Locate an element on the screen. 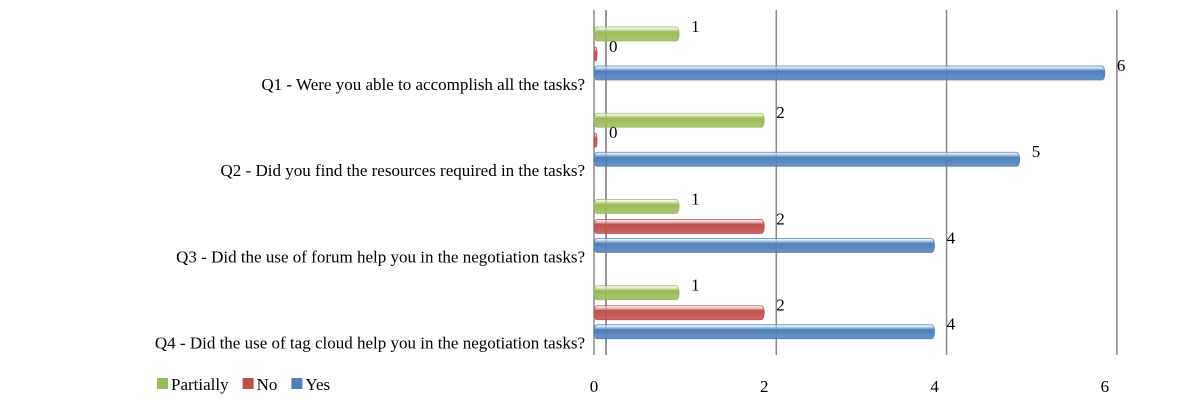  x-tick-label: 2 is located at coordinates (764, 386).